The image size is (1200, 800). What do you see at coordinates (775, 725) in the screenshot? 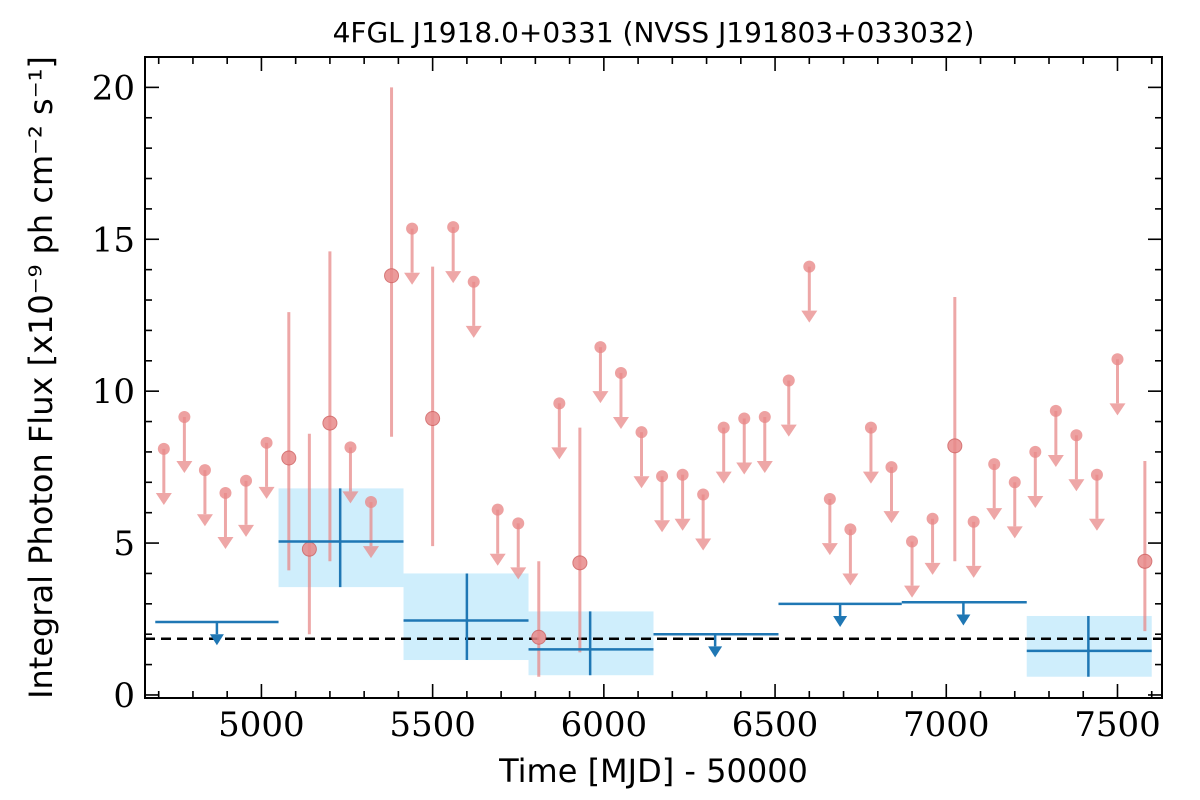
I see `x-tick-label-3: 6500` at bounding box center [775, 725].